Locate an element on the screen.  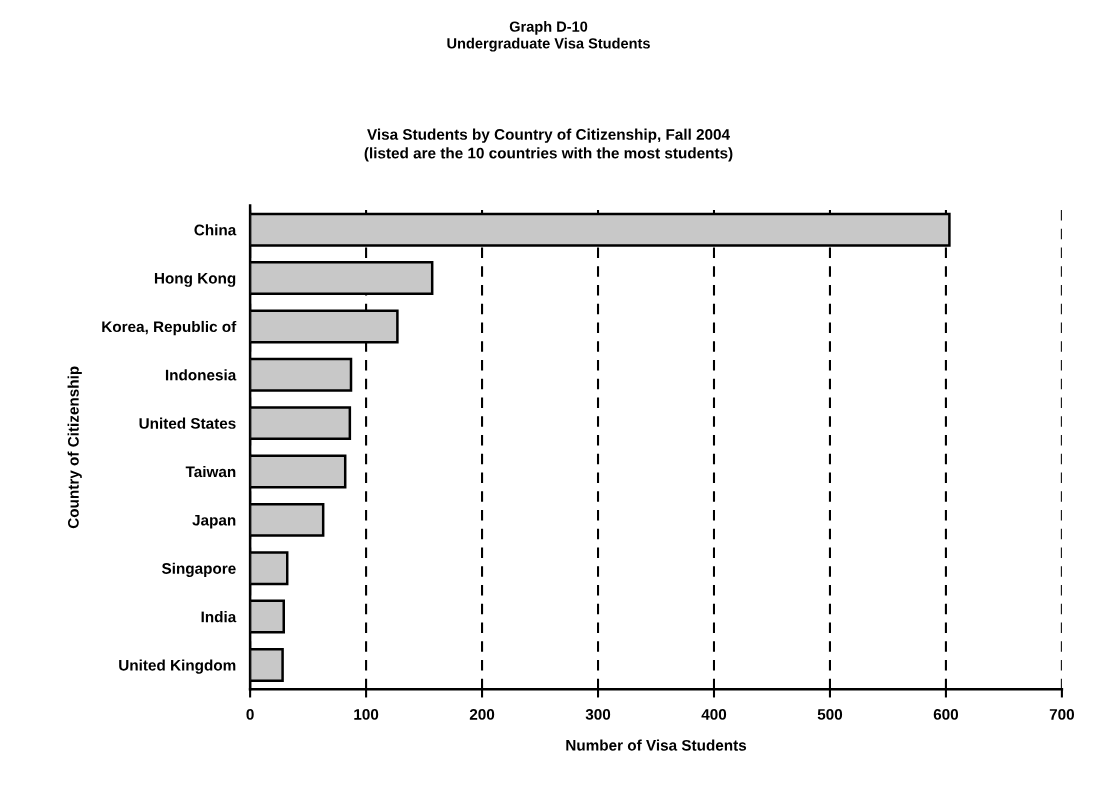
y-tick-label: United Kingdom is located at coordinates (177, 666).